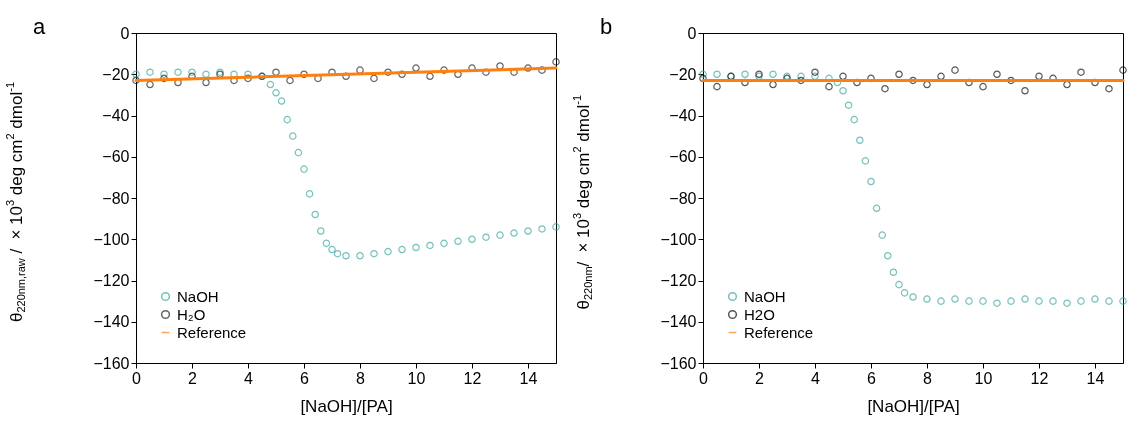 The width and height of the screenshot is (1134, 445). I want to click on legend-label: H₂O, so click(191, 313).